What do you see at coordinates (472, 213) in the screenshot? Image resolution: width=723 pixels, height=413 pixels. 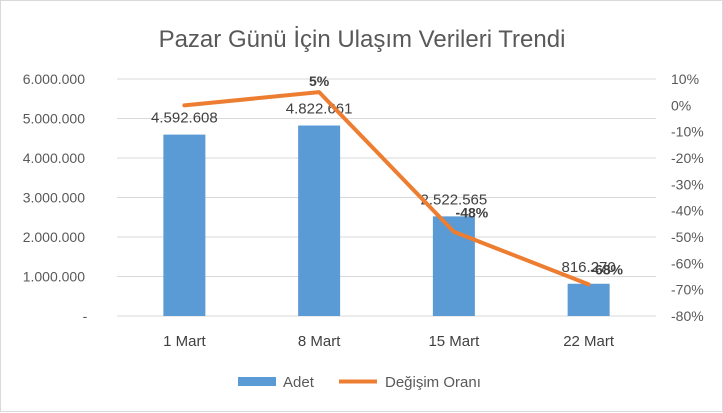 I see `line-value-label: -48%` at bounding box center [472, 213].